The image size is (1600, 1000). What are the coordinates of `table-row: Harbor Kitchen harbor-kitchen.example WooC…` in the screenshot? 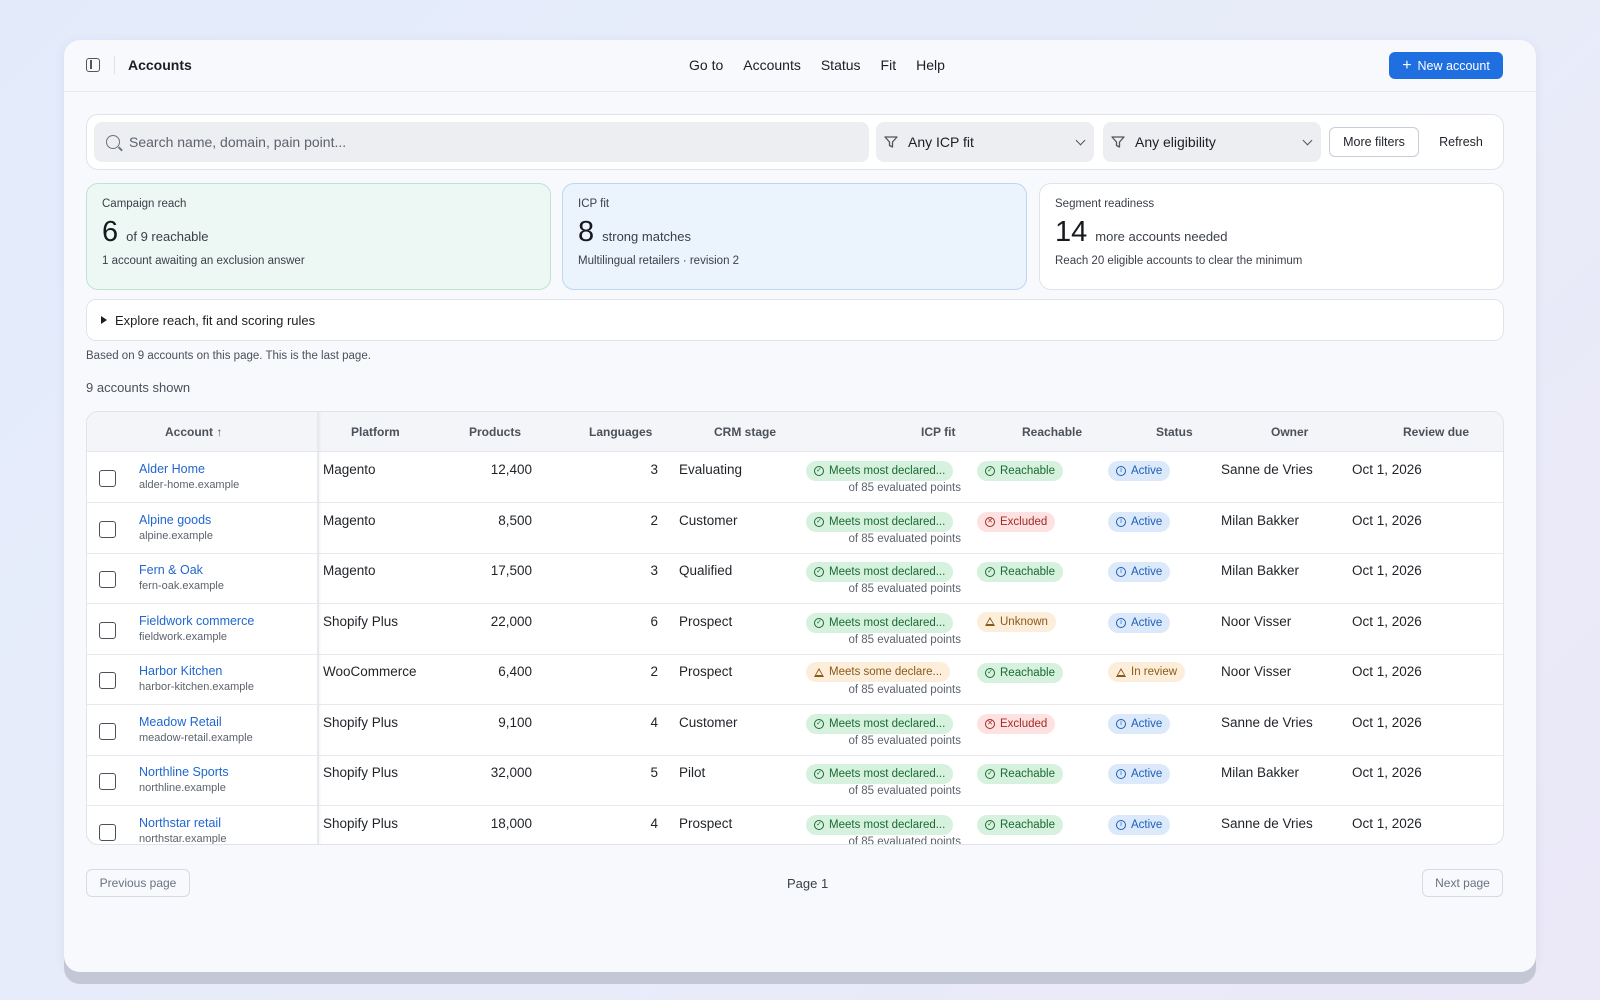 It's located at (795, 679).